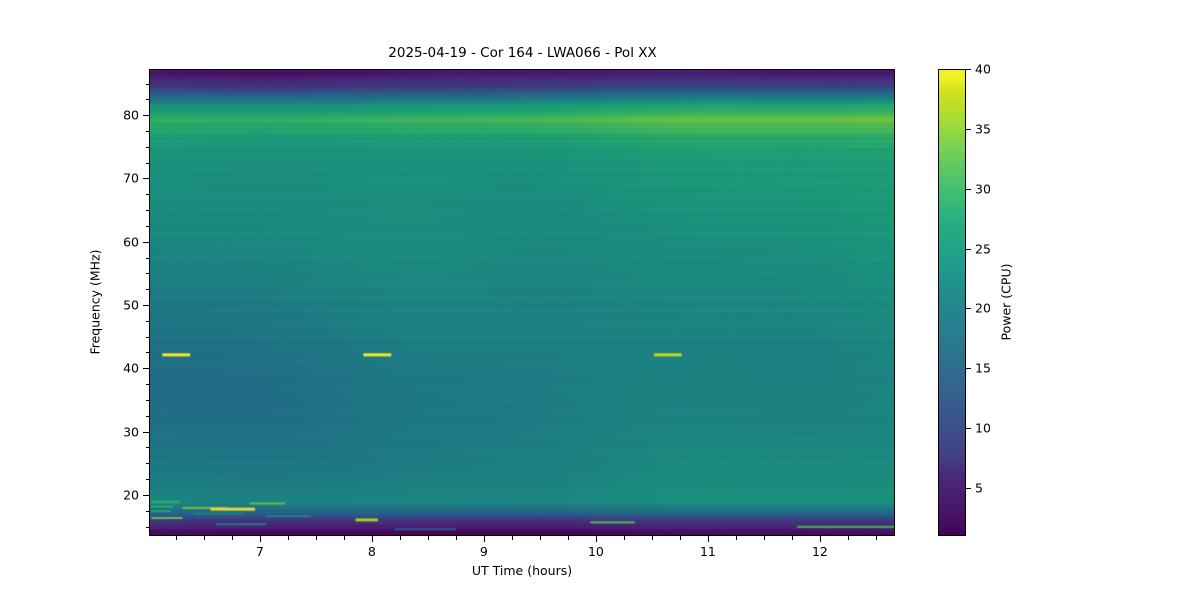 The height and width of the screenshot is (600, 1200). I want to click on y-axis-tick-label: 70, so click(131, 178).